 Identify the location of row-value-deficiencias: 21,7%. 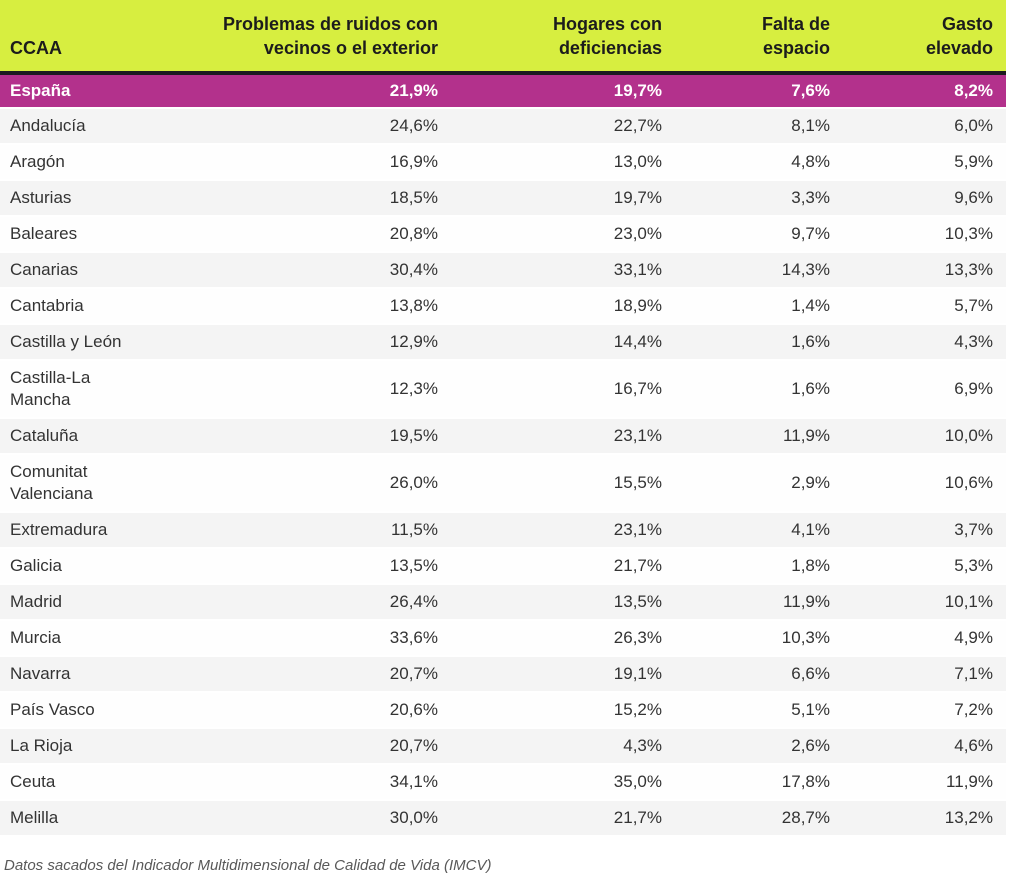
(637, 817).